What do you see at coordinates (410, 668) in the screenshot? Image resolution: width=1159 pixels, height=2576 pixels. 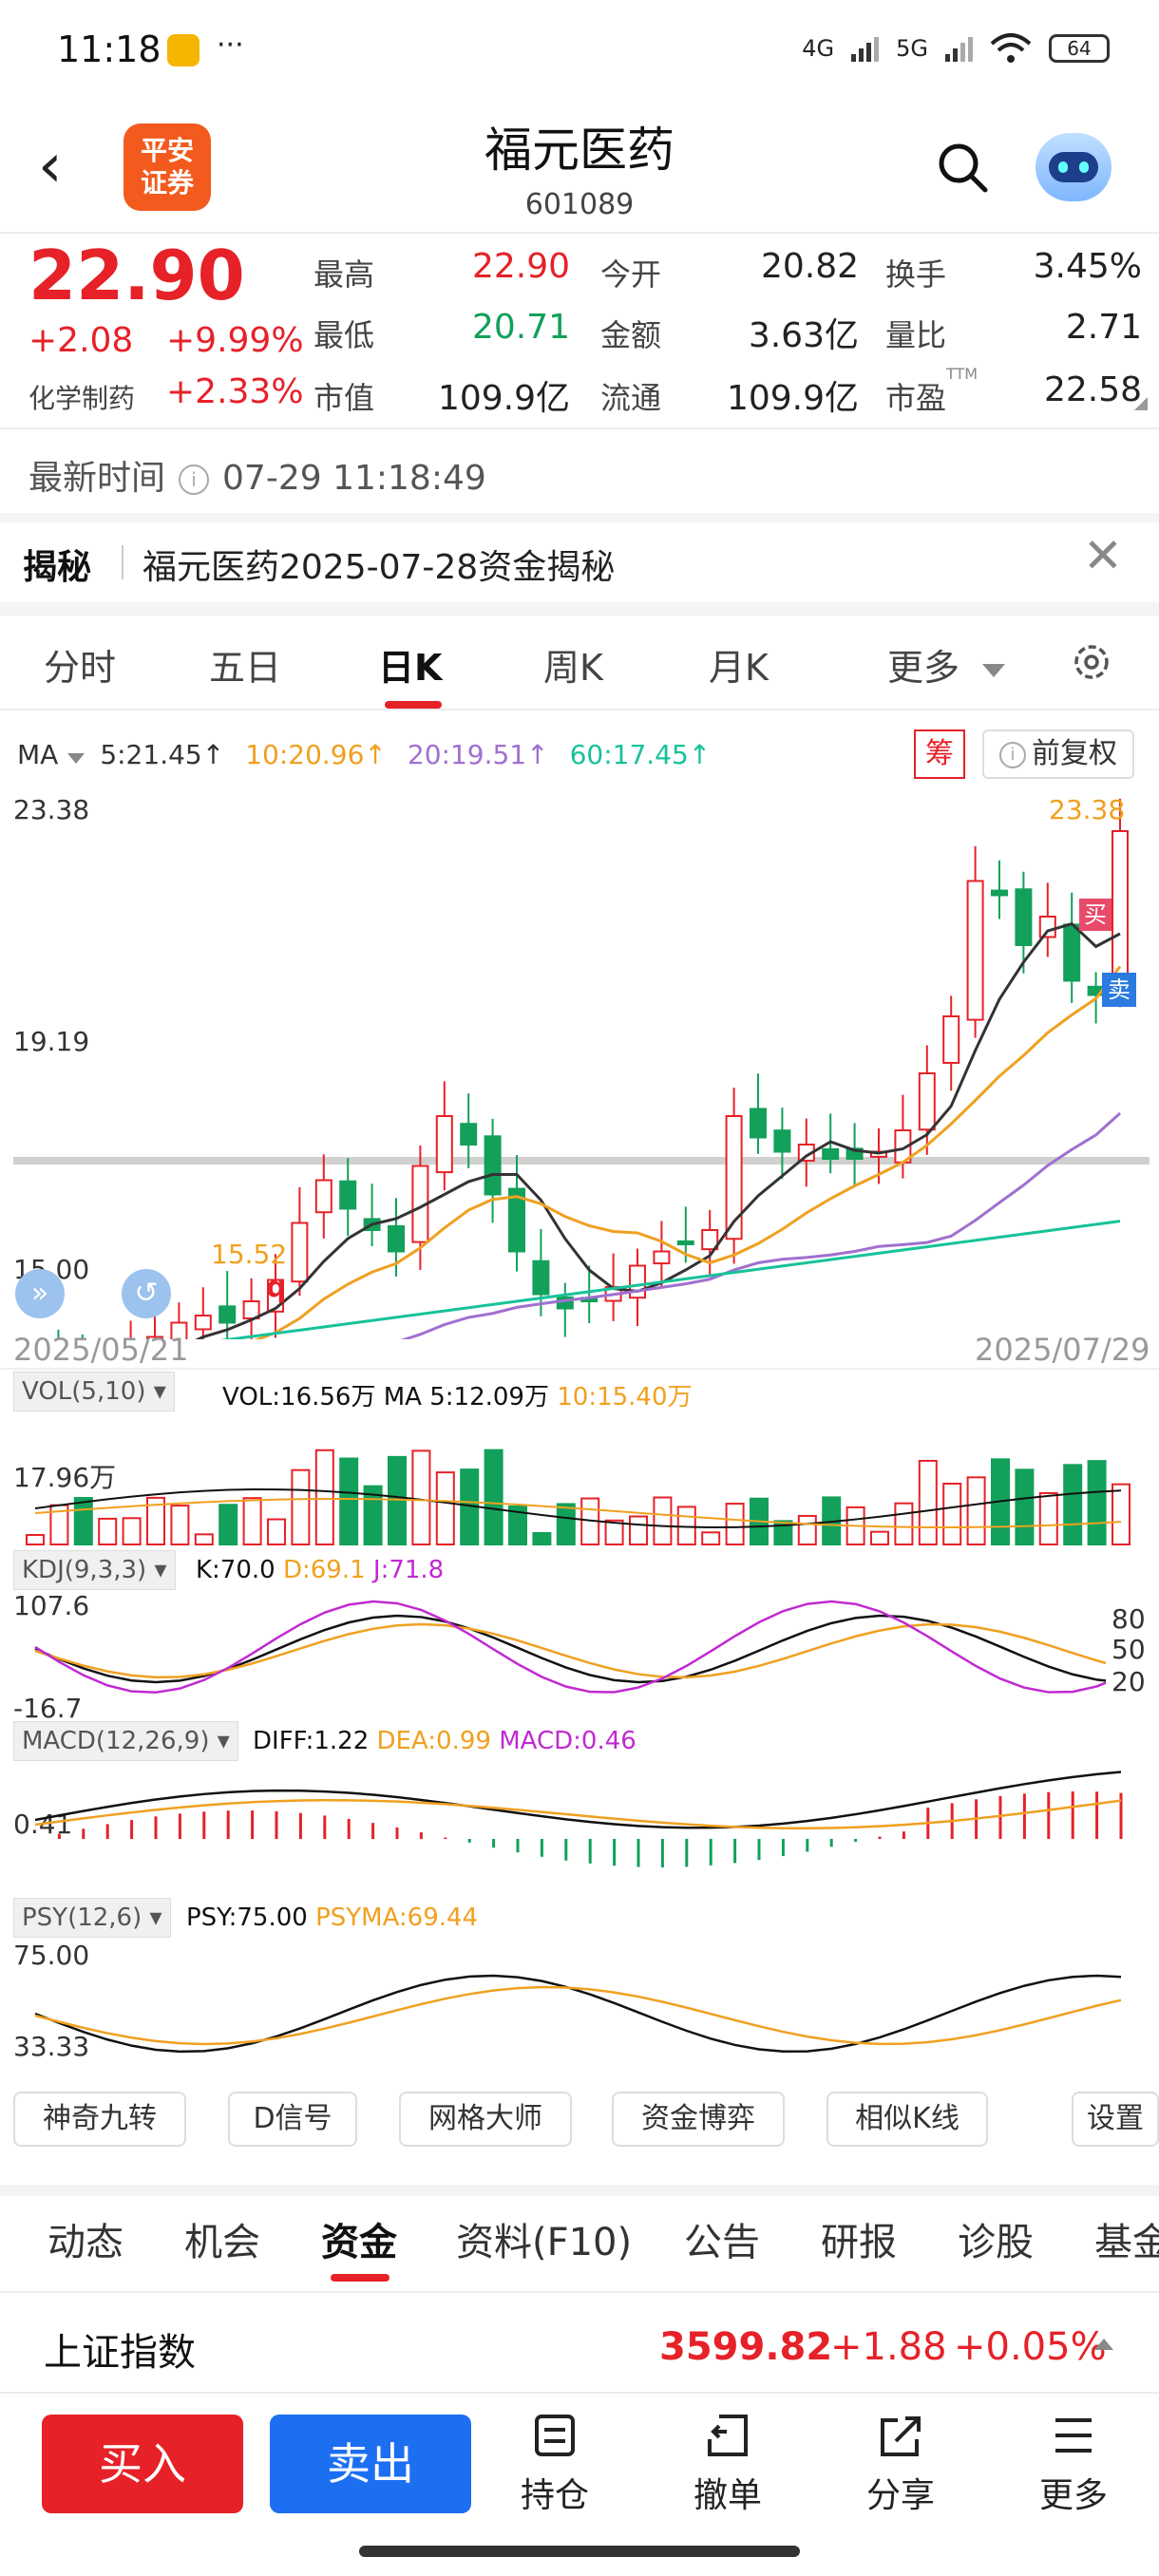 I see `tab-daily-k: 日K` at bounding box center [410, 668].